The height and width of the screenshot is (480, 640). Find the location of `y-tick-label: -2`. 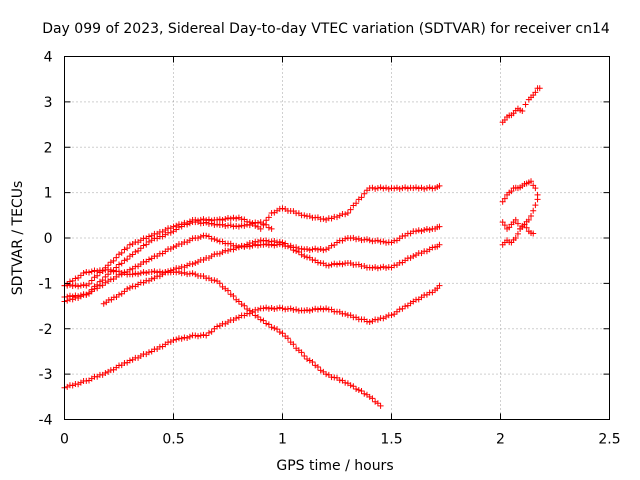

y-tick-label: -2 is located at coordinates (46, 330).